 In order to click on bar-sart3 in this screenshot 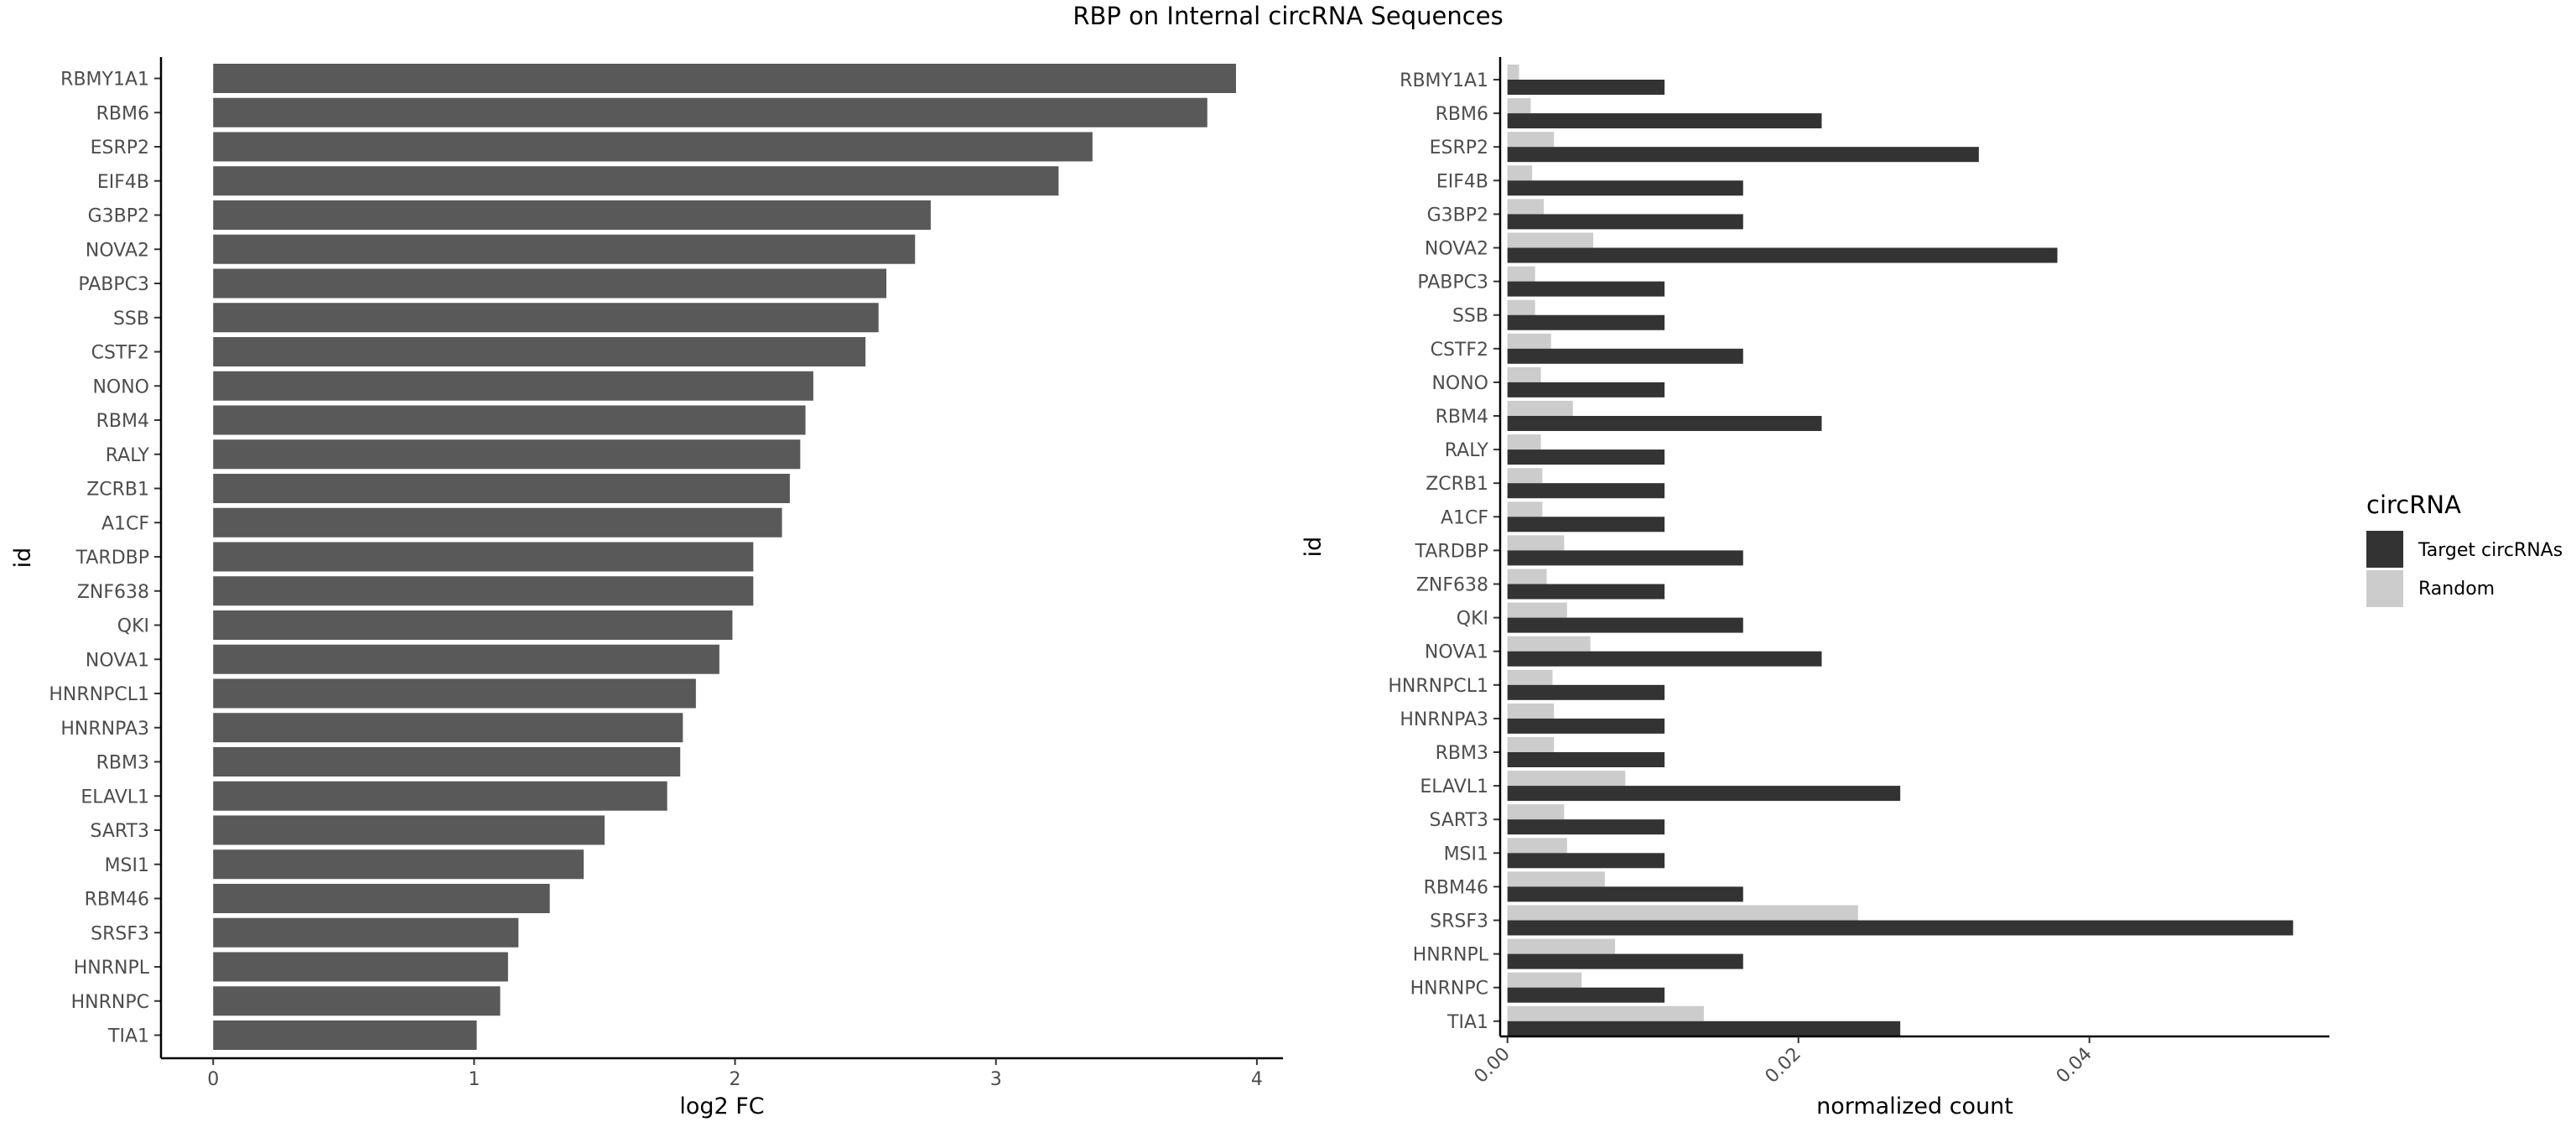, I will do `click(409, 830)`.